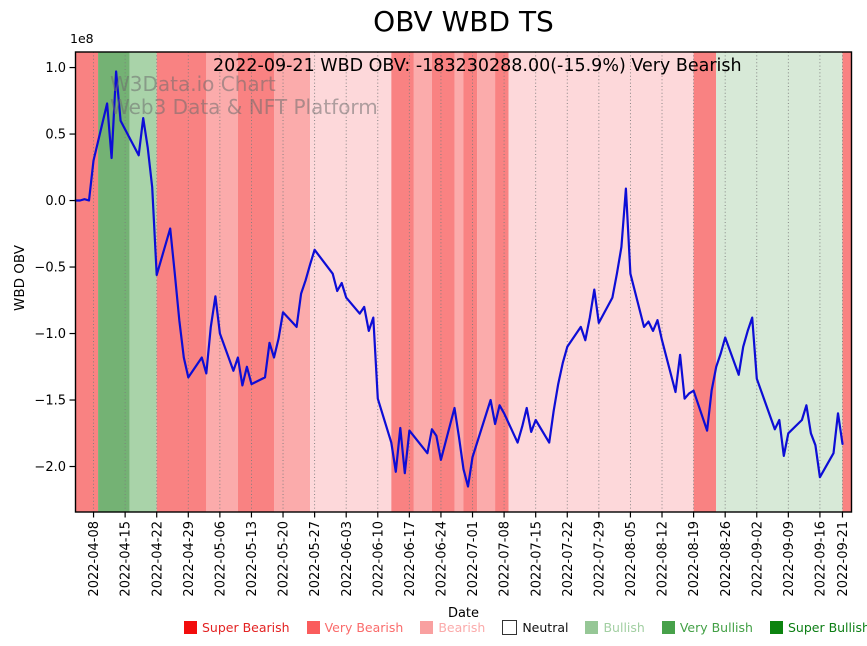  I want to click on x-tick-label: 2022-08-05, so click(631, 559).